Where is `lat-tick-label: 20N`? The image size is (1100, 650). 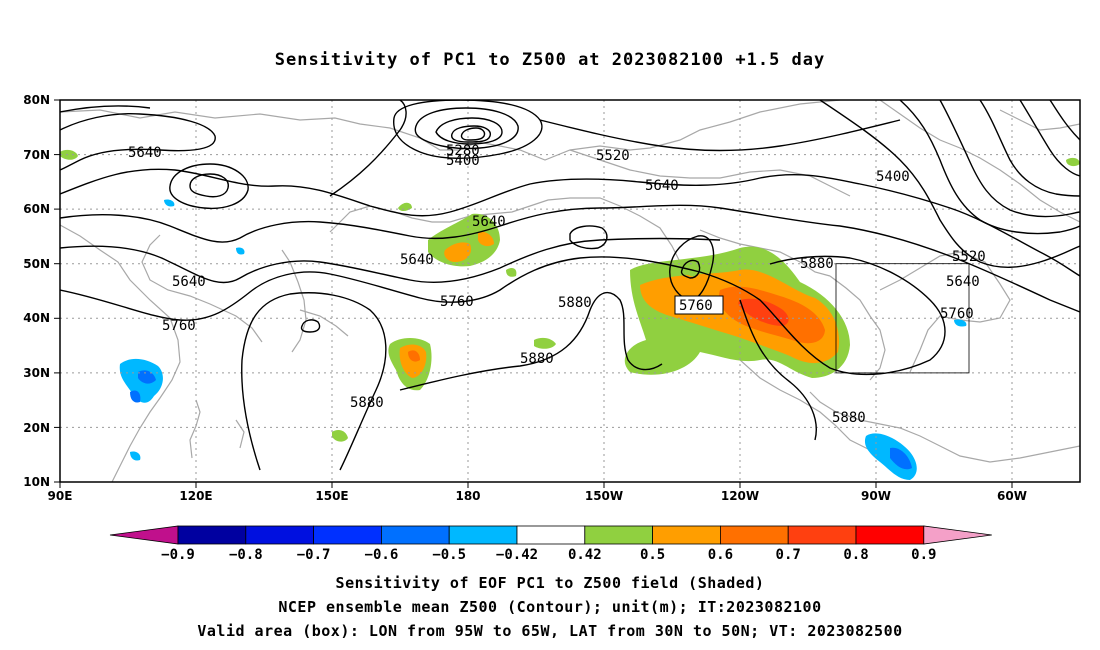
lat-tick-label: 20N is located at coordinates (36, 428).